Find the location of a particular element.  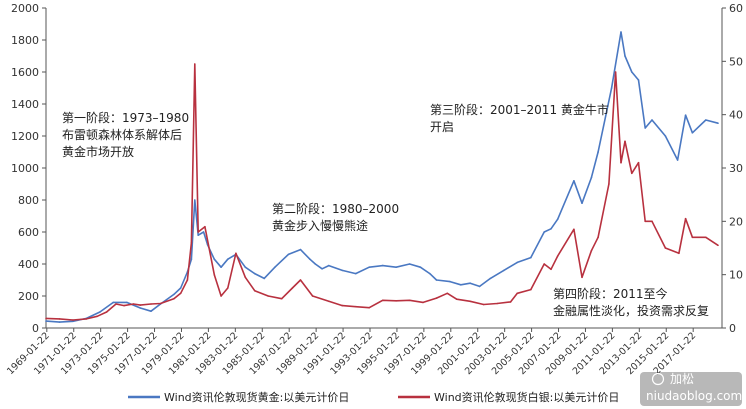

y-left-tick-label: 400 is located at coordinates (28, 264).